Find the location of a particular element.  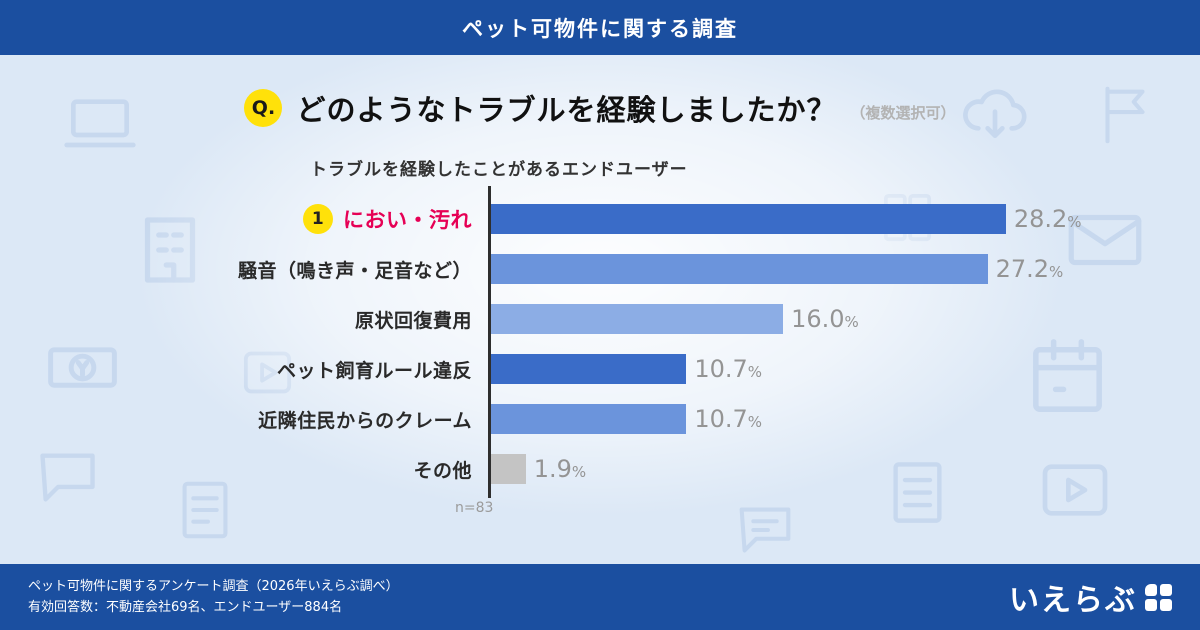

bar-track: 16.0% is located at coordinates (809, 319).